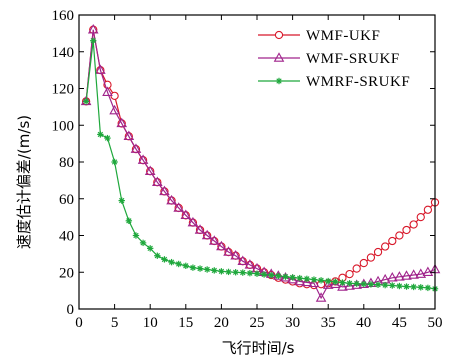 The image size is (451, 359). Describe the element at coordinates (79, 323) in the screenshot. I see `x-tick-label: 0` at that location.